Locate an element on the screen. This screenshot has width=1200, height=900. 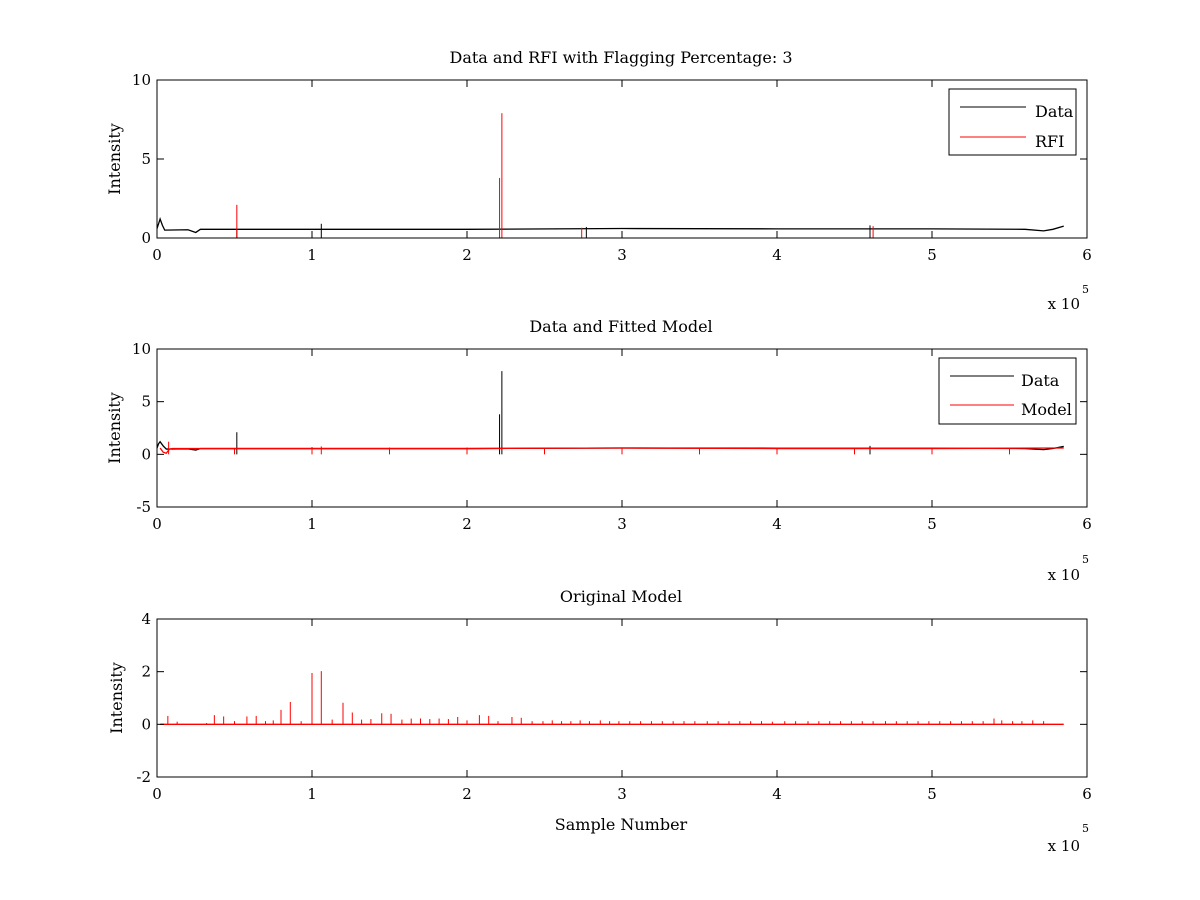
panel-1-ylabel: Intensity is located at coordinates (114, 159).